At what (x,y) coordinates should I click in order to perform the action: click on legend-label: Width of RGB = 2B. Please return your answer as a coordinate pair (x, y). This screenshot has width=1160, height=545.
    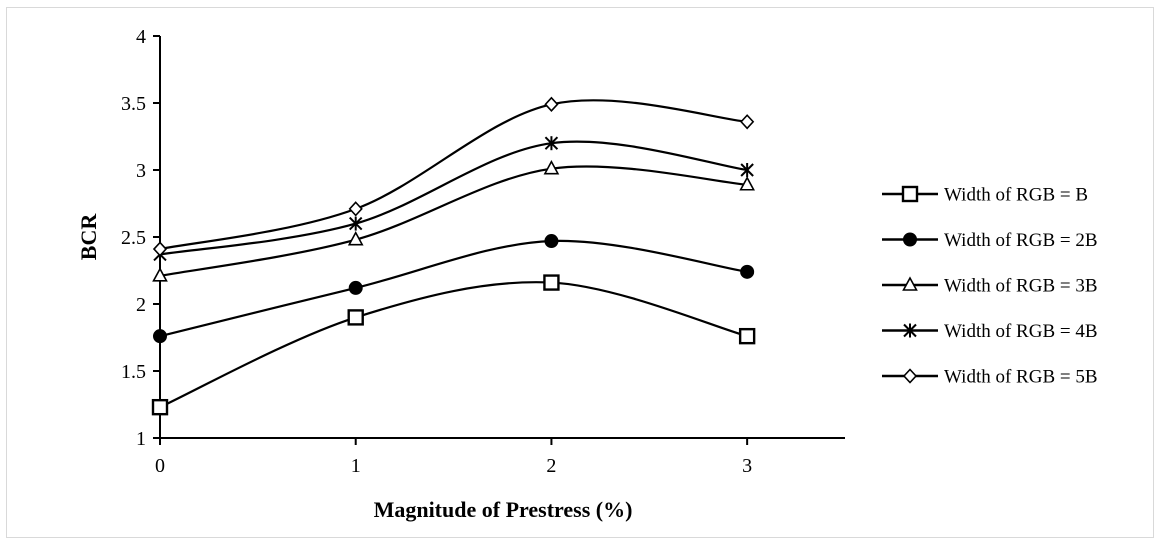
    Looking at the image, I should click on (1021, 240).